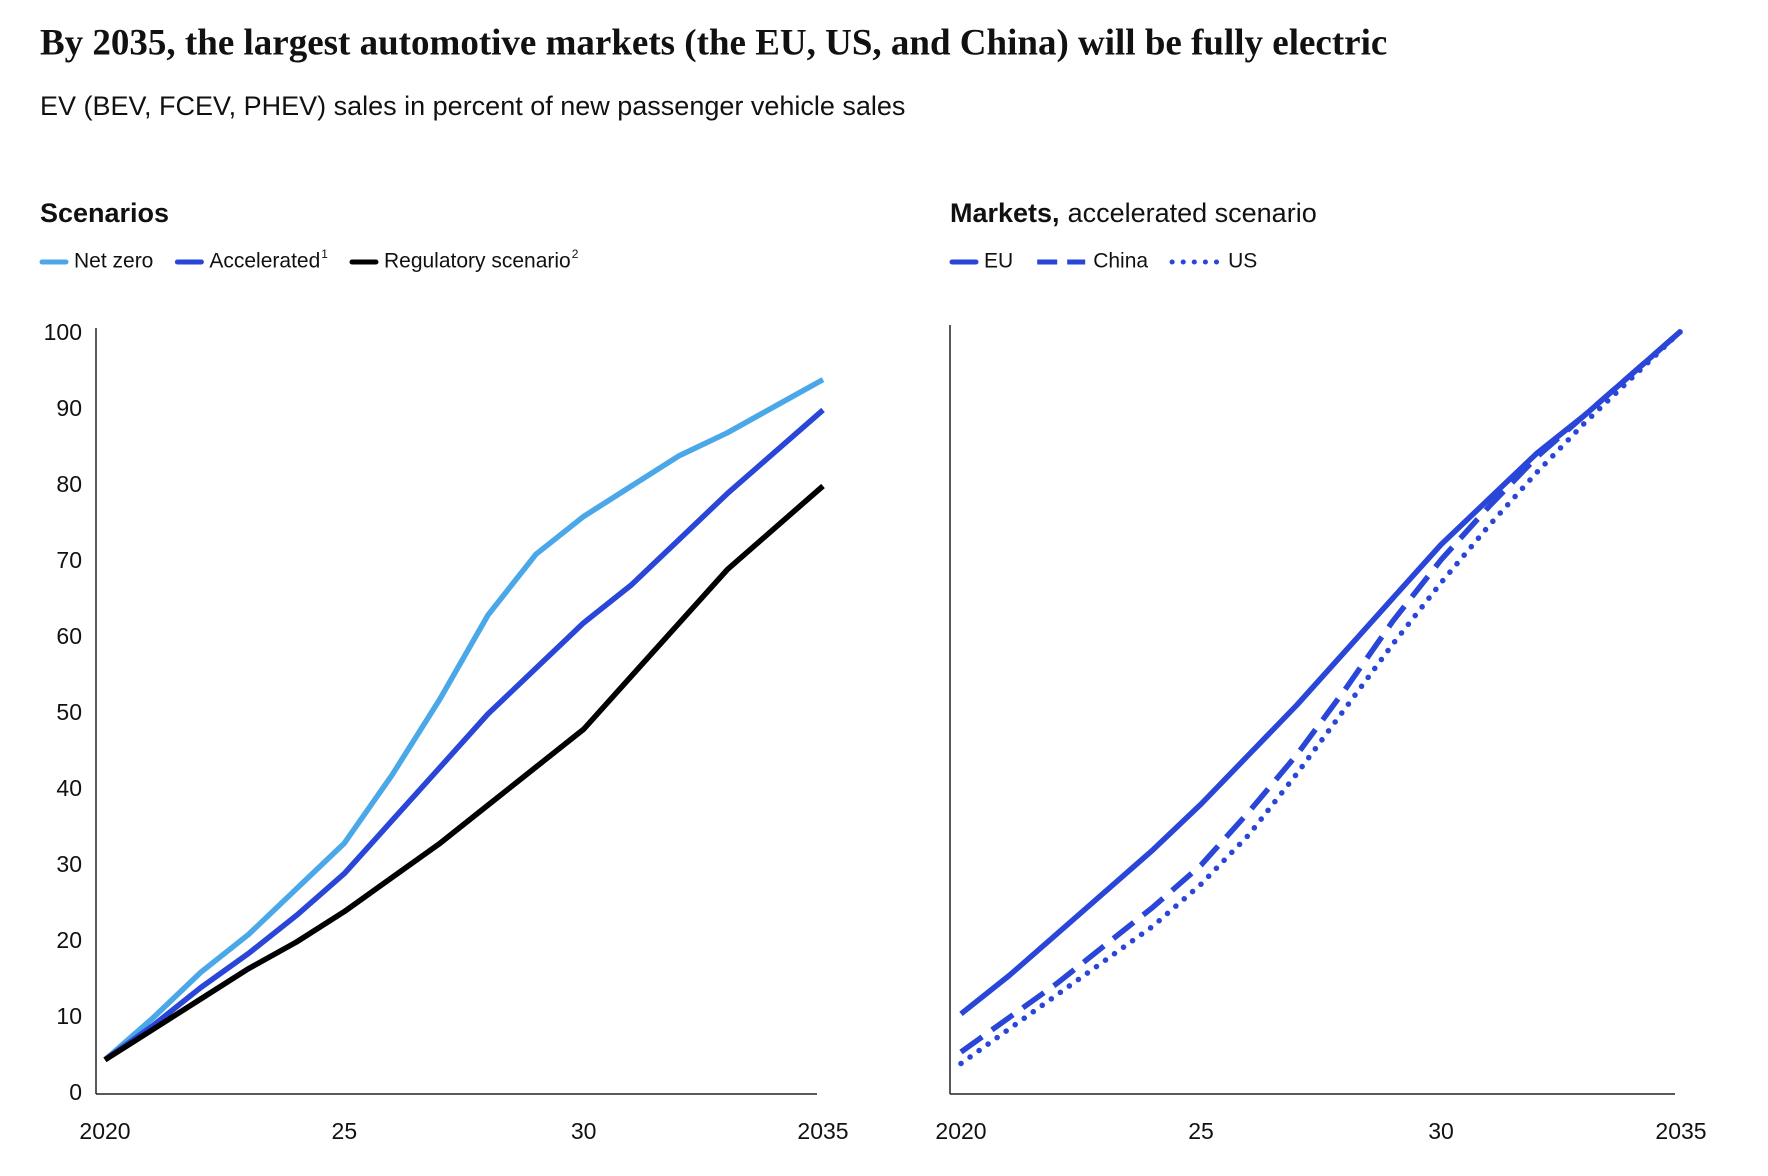 The width and height of the screenshot is (1768, 1176). Describe the element at coordinates (1242, 261) in the screenshot. I see `legend-label: US` at that location.